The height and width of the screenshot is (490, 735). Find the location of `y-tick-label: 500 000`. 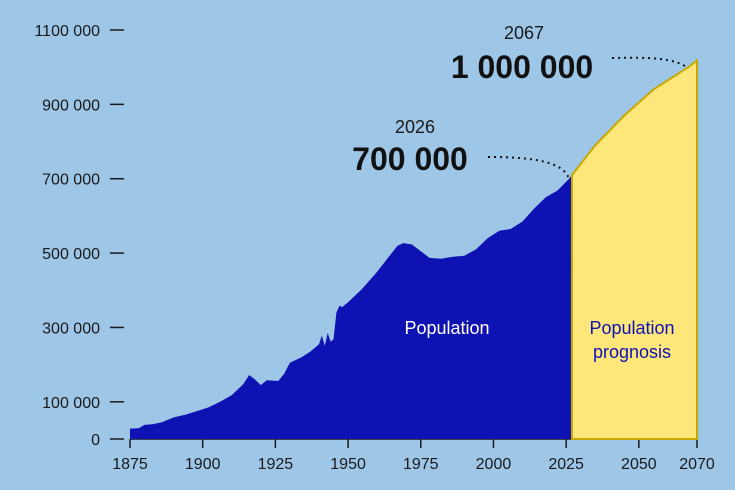

y-tick-label: 500 000 is located at coordinates (71, 254).